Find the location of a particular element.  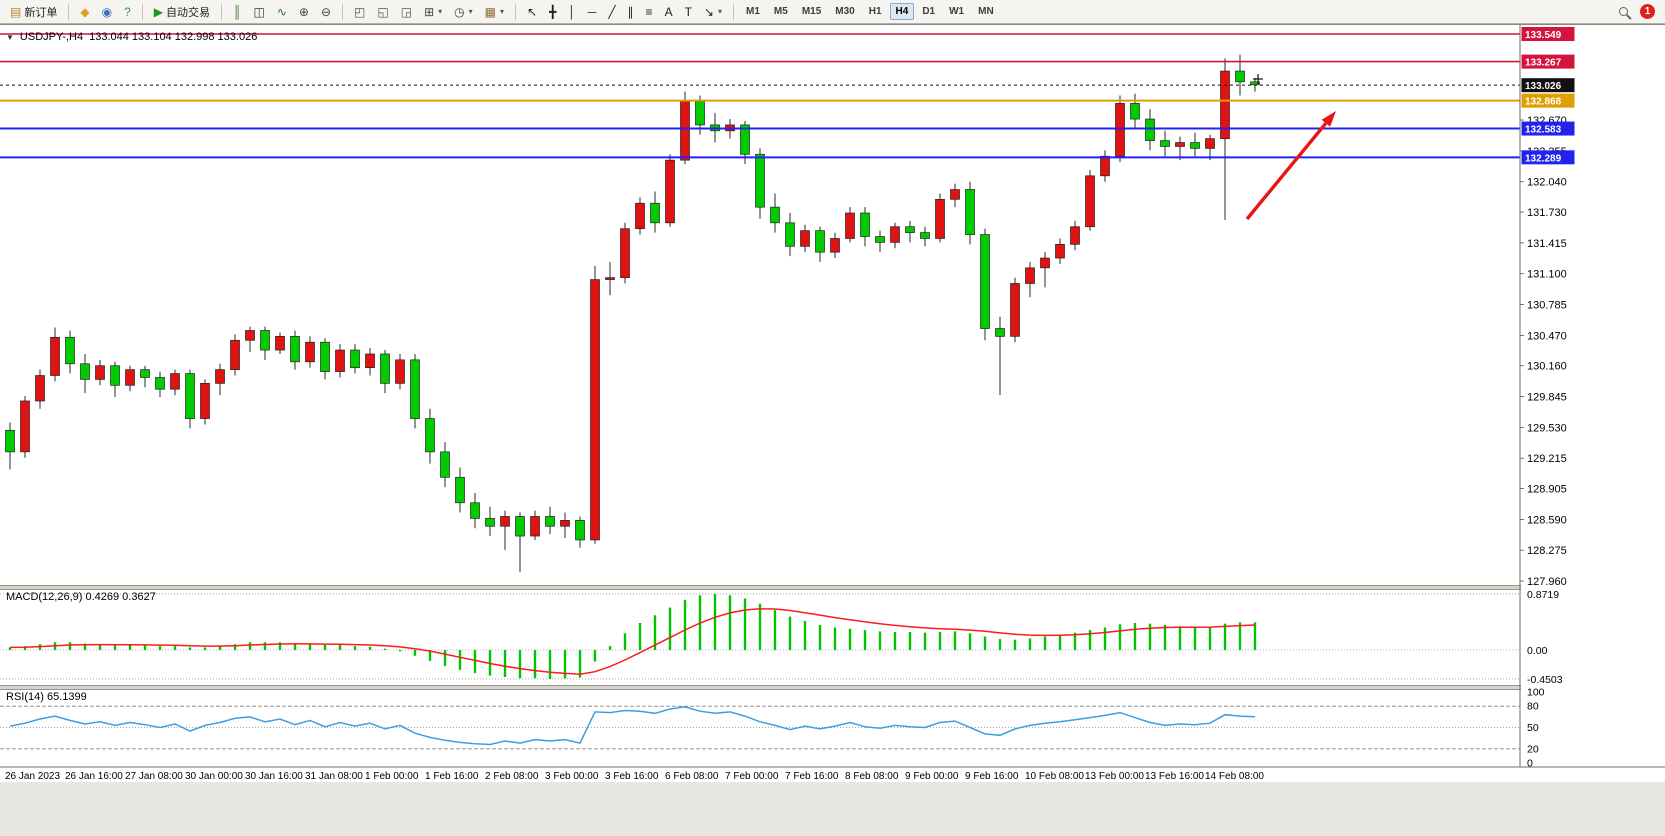

trendline-button: ╱ is located at coordinates (611, 12).